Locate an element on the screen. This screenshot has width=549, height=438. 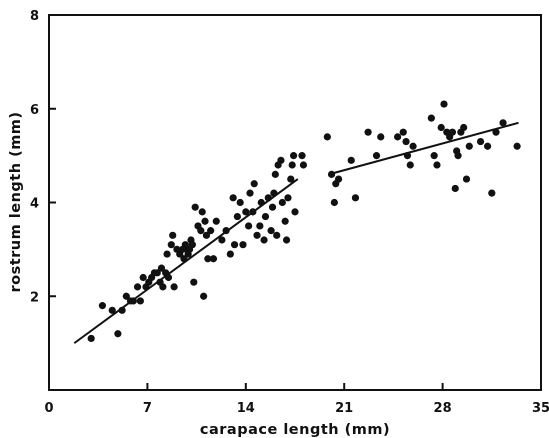
fit-line is located at coordinates (423, 148).